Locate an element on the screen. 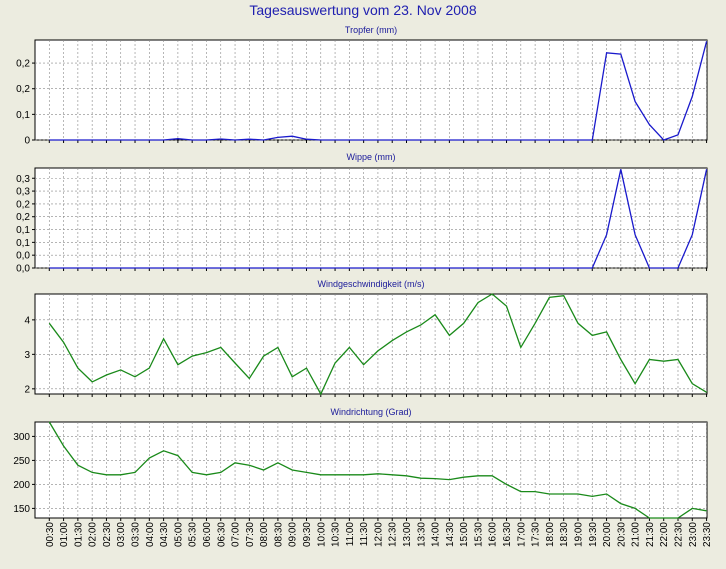 The width and height of the screenshot is (726, 569). x-tick-label: 09:00 is located at coordinates (293, 534).